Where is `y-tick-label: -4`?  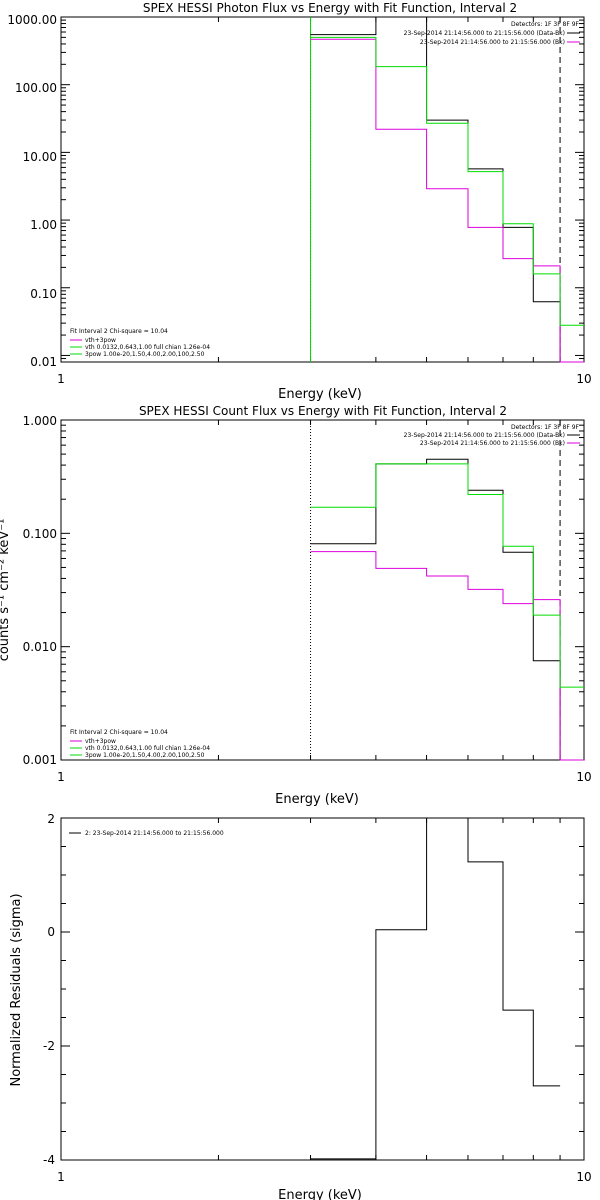 y-tick-label: -4 is located at coordinates (49, 1160).